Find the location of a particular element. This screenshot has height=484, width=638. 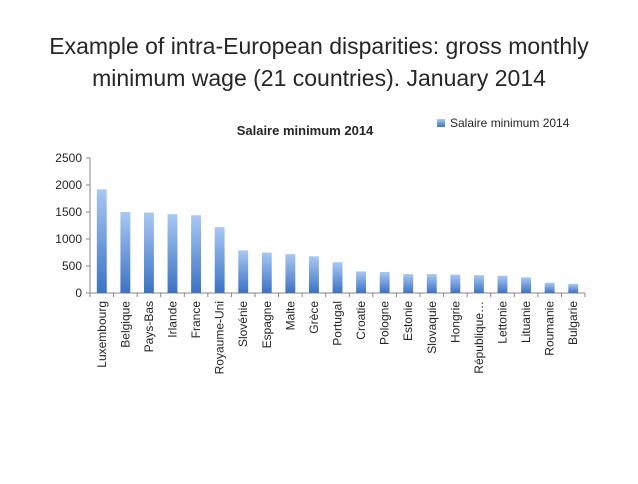

legend-swatch is located at coordinates (441, 123).